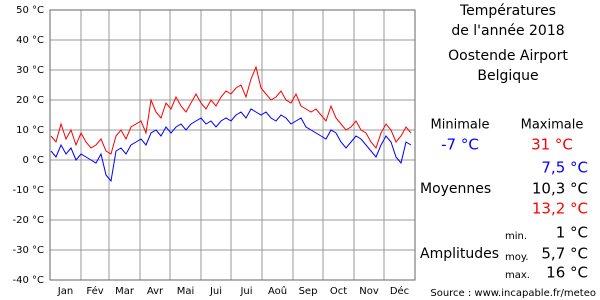 The width and height of the screenshot is (600, 300). I want to click on amp-avg: 5,7 °C, so click(564, 254).